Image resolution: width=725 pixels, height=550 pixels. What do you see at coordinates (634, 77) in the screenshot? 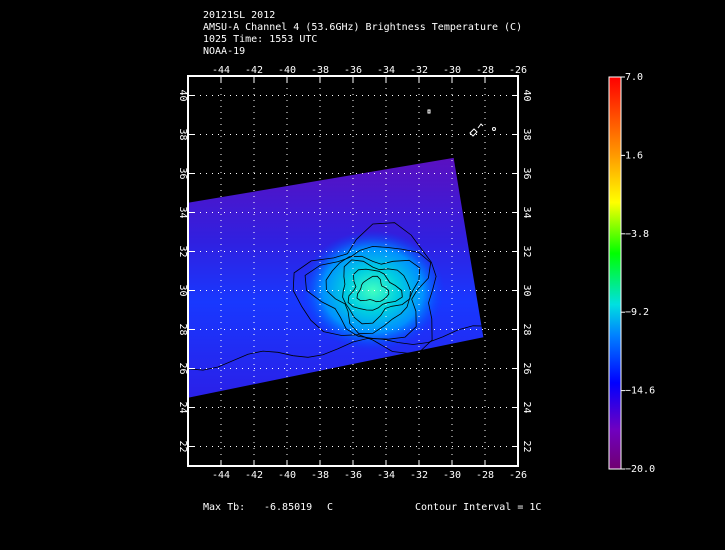
I see `colorbar-tick-label: 7.0` at bounding box center [634, 77].